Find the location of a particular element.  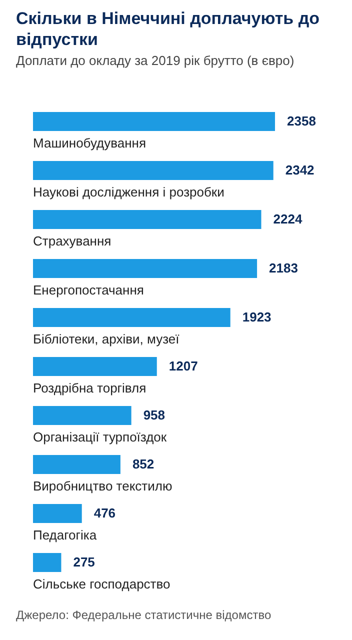

y-tick-label: Роздрібна торгівля is located at coordinates (89, 388).